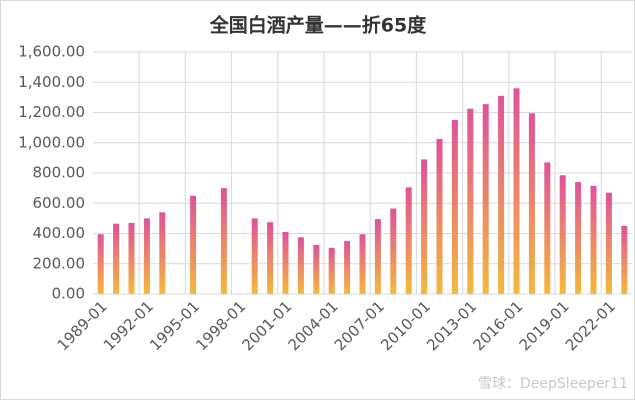 This screenshot has width=635, height=400. Describe the element at coordinates (59, 263) in the screenshot. I see `y-tick-label: 200.00` at that location.